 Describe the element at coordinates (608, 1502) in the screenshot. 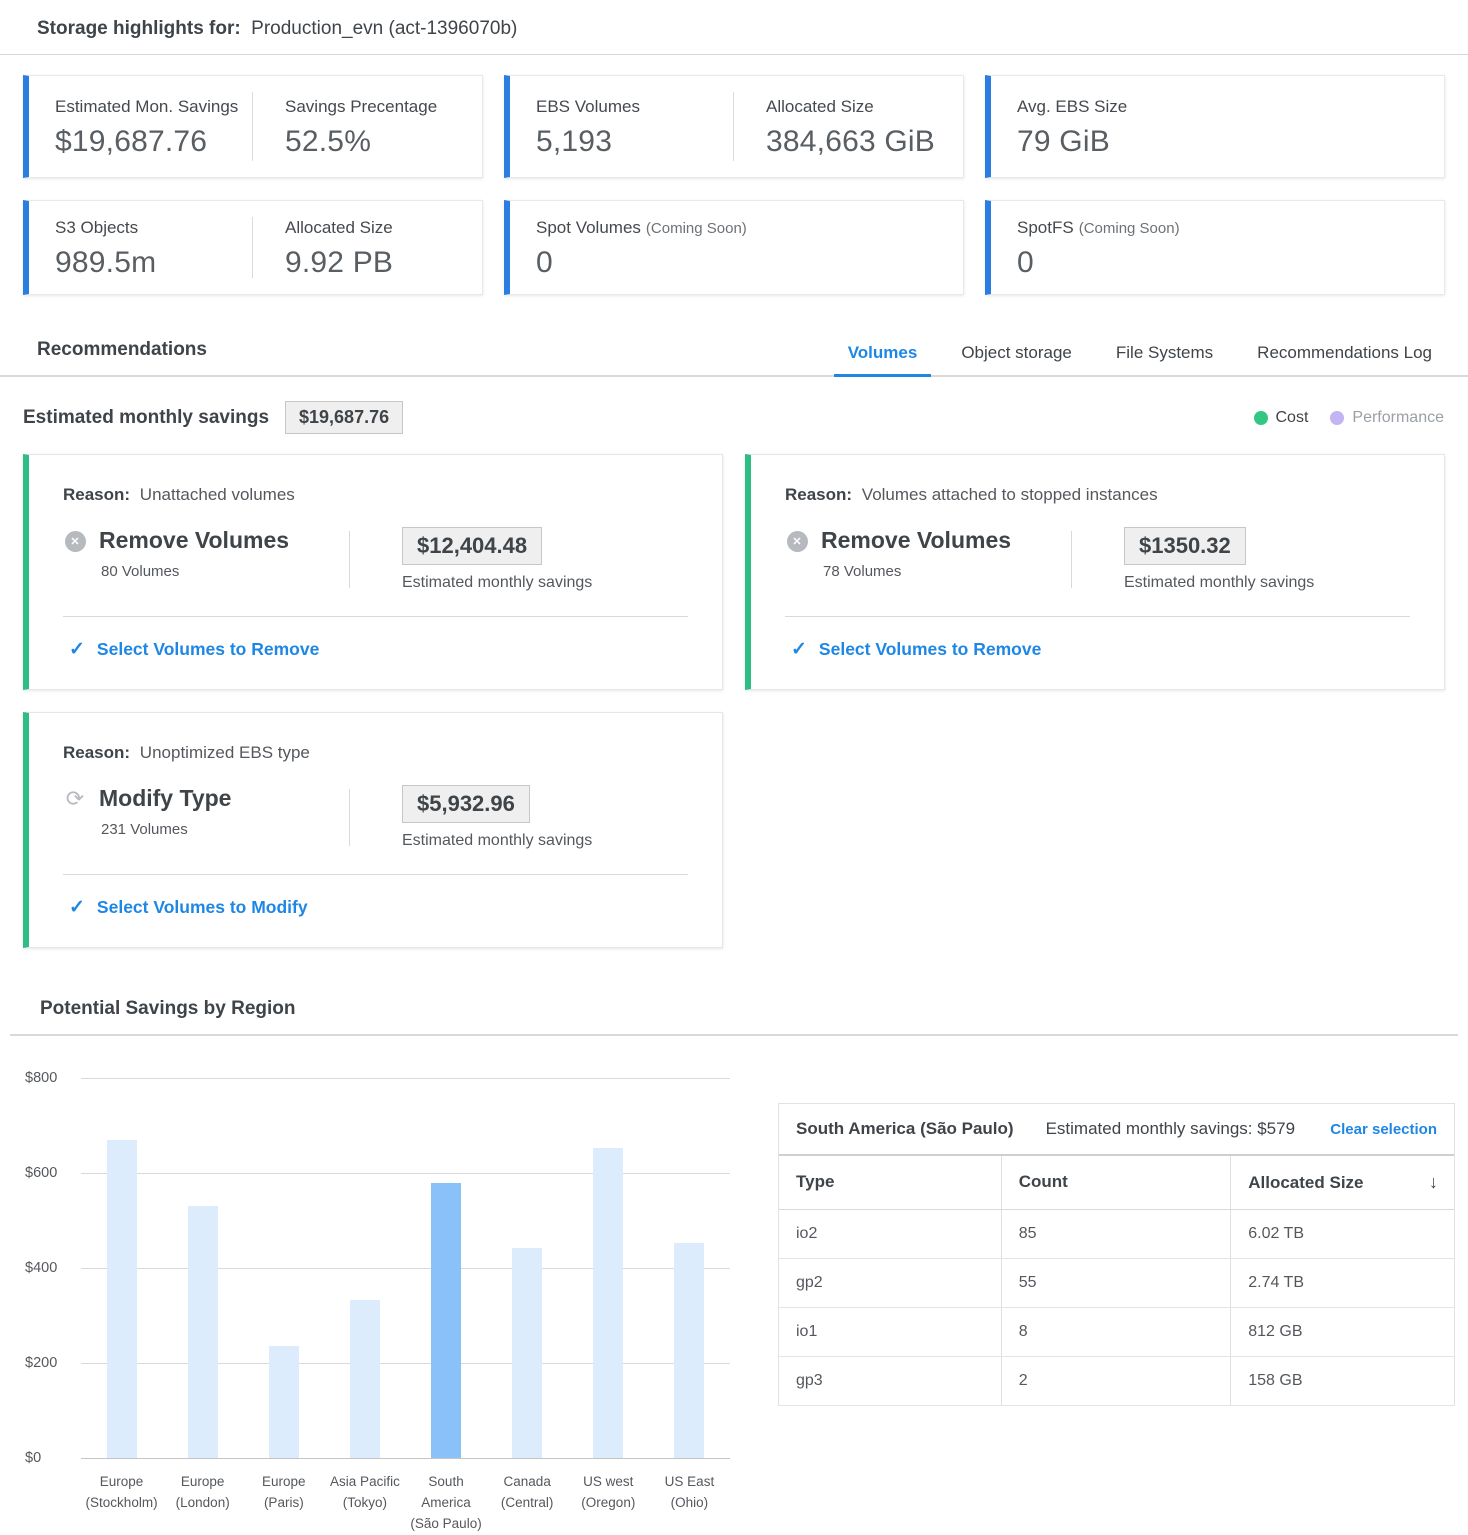

I see `x-axis-label-line: (Oregon)` at that location.